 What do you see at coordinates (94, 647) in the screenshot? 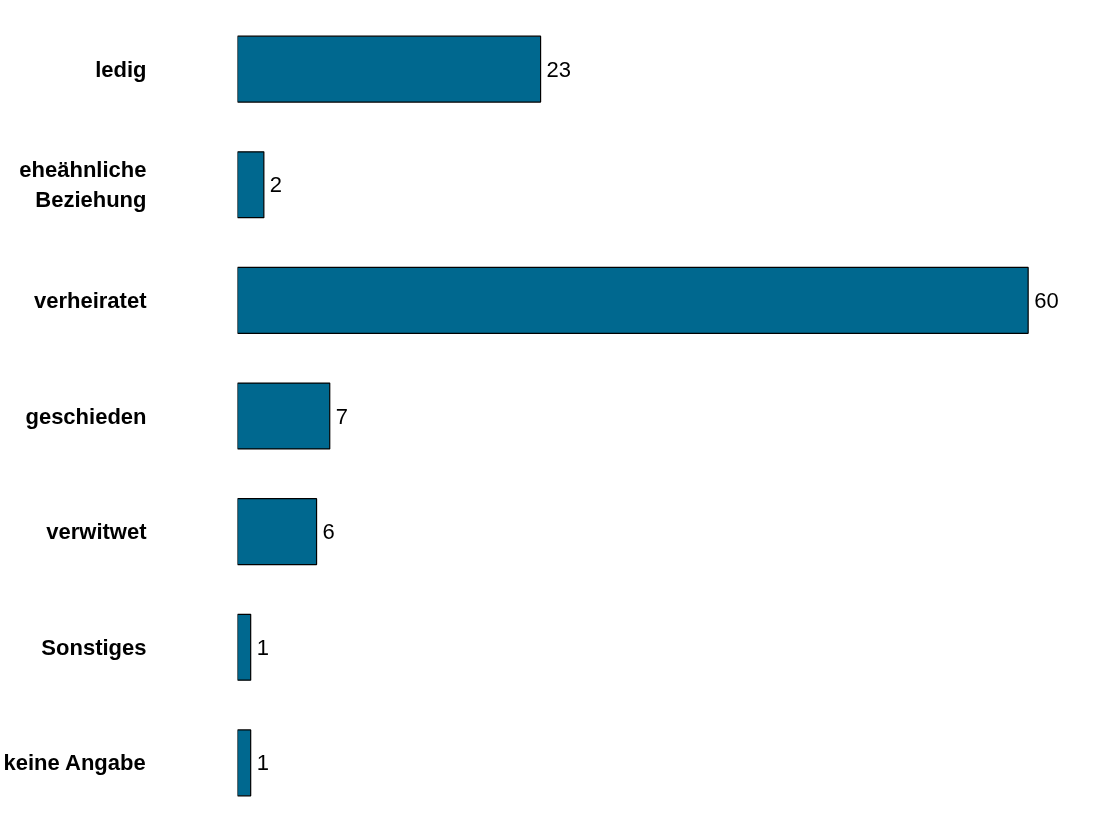
I see `y-tick-label: Sonstiges` at bounding box center [94, 647].